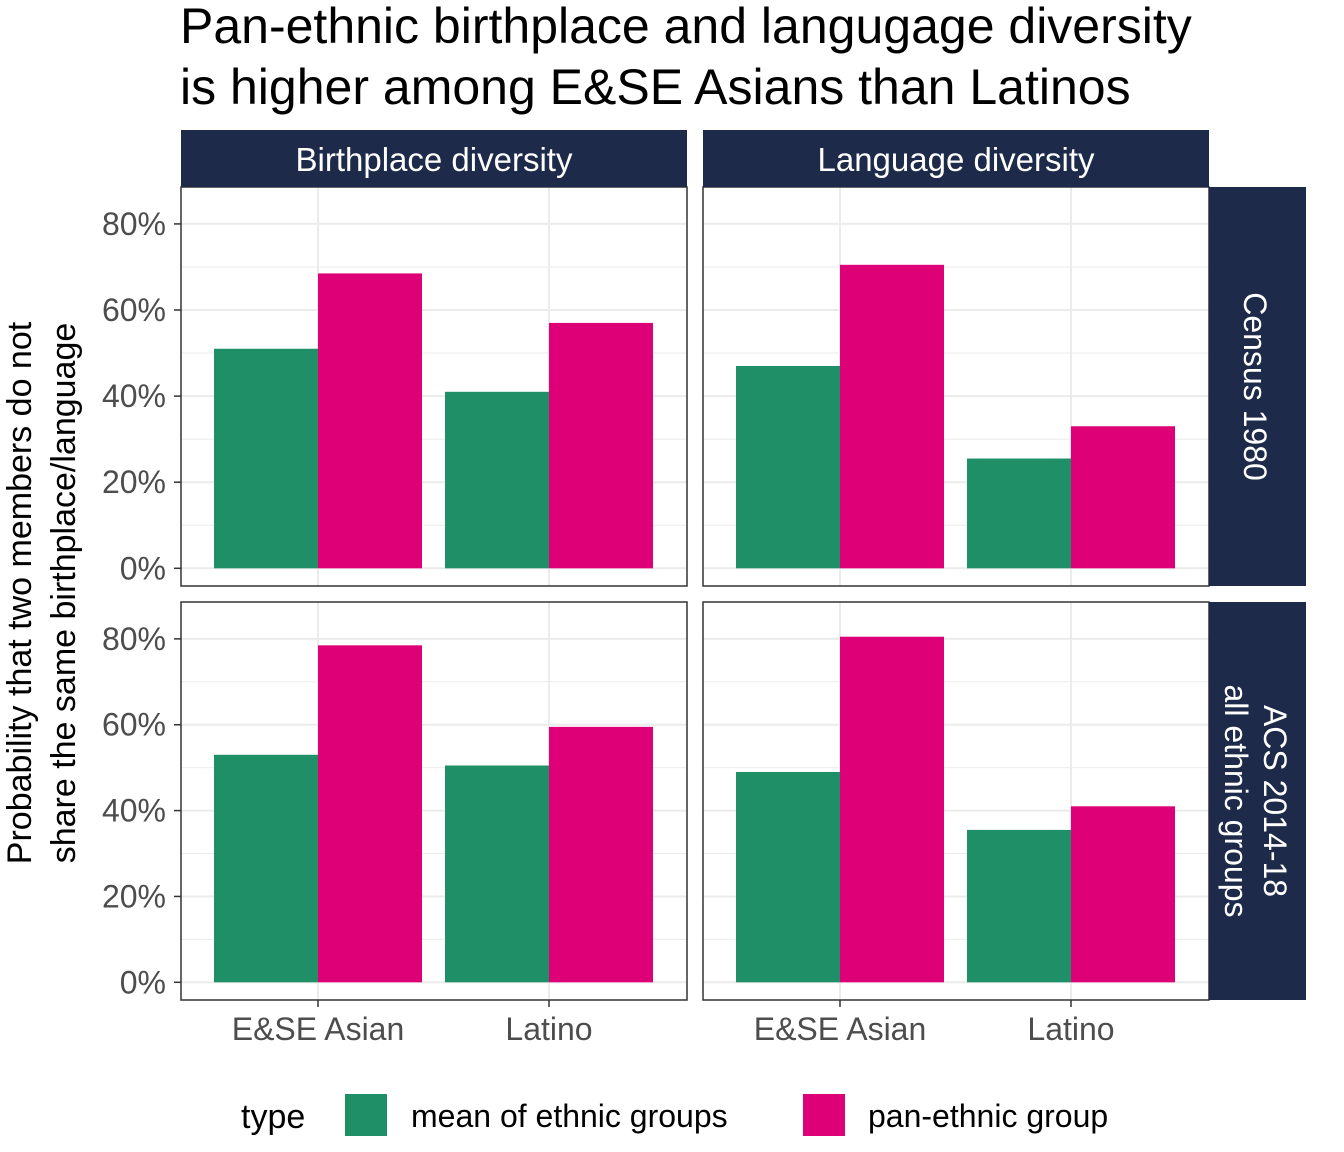  What do you see at coordinates (273, 1117) in the screenshot?
I see `legend-title: type` at bounding box center [273, 1117].